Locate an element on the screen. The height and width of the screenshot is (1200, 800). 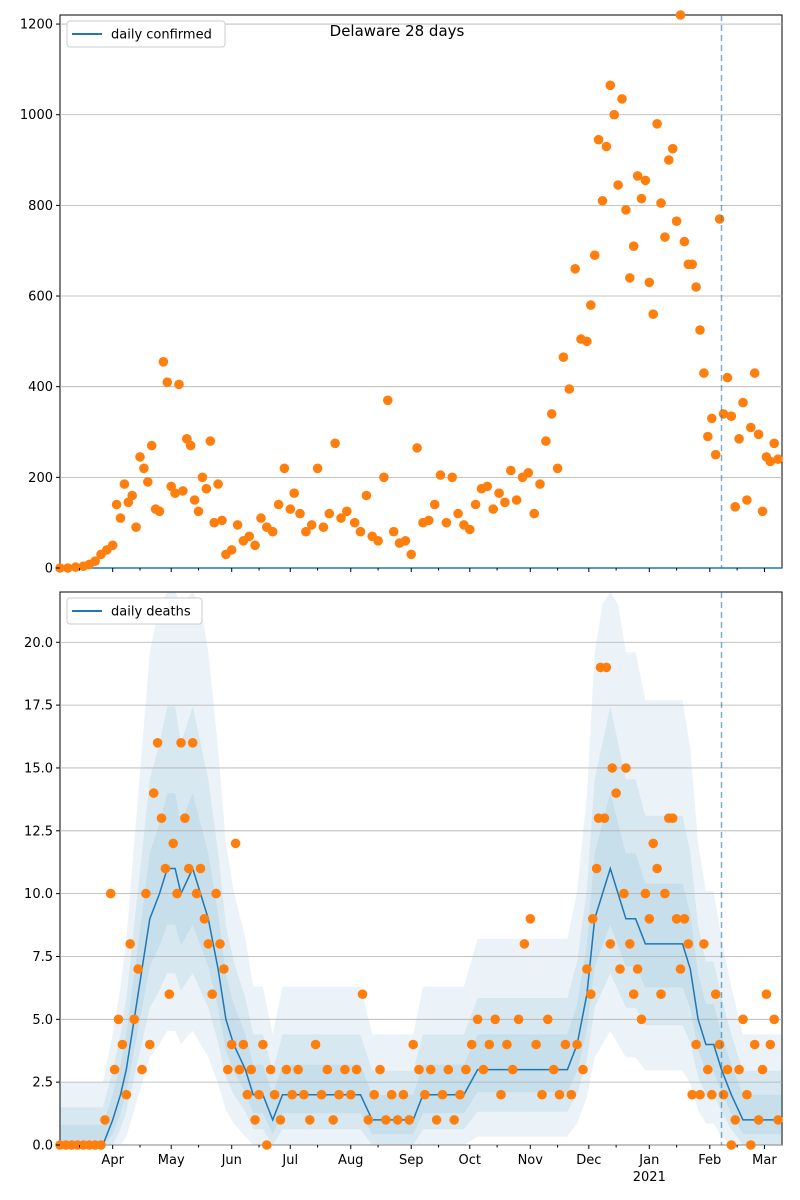
x-tick-label: Jun is located at coordinates (231, 1160).